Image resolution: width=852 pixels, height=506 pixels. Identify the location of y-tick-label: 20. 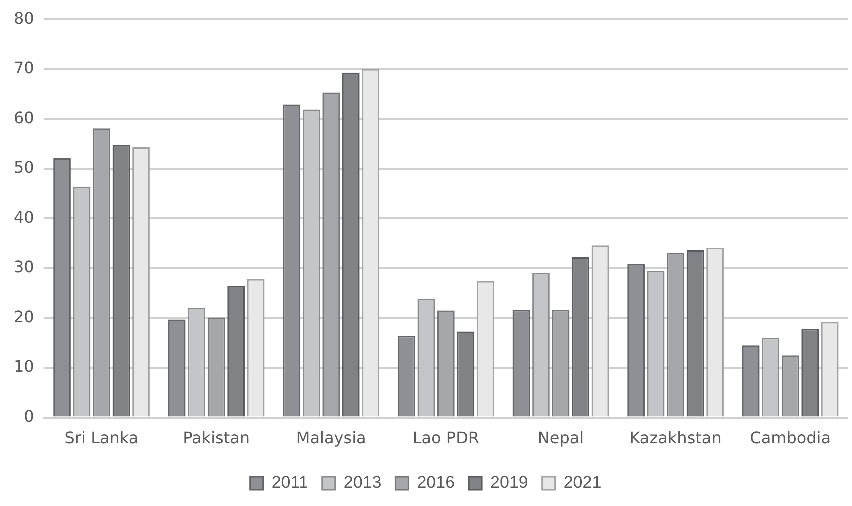
(24, 316).